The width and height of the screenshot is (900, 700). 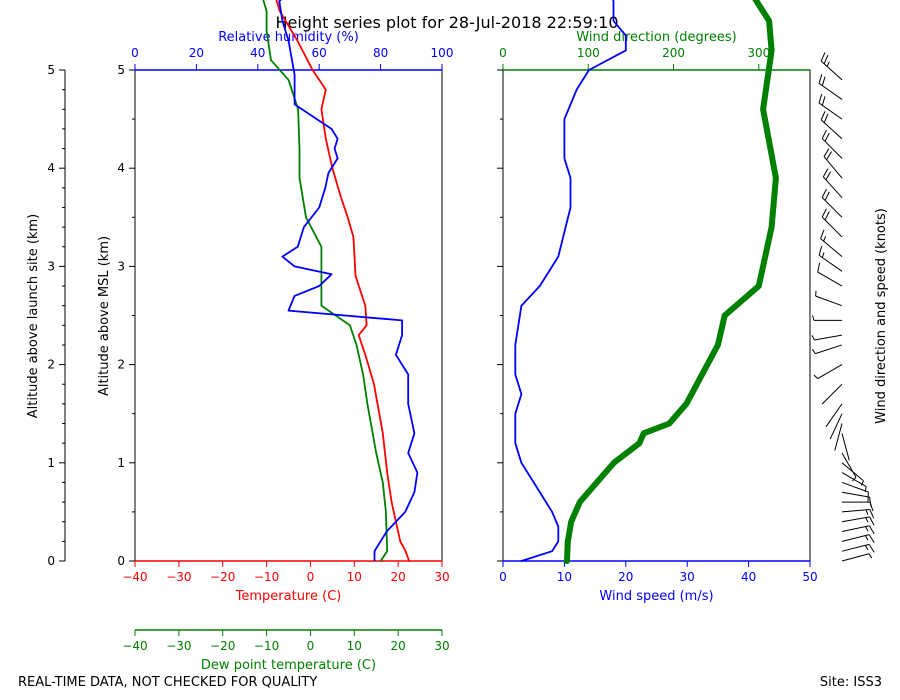 I want to click on temperature-tick-label: −20, so click(x=222, y=577).